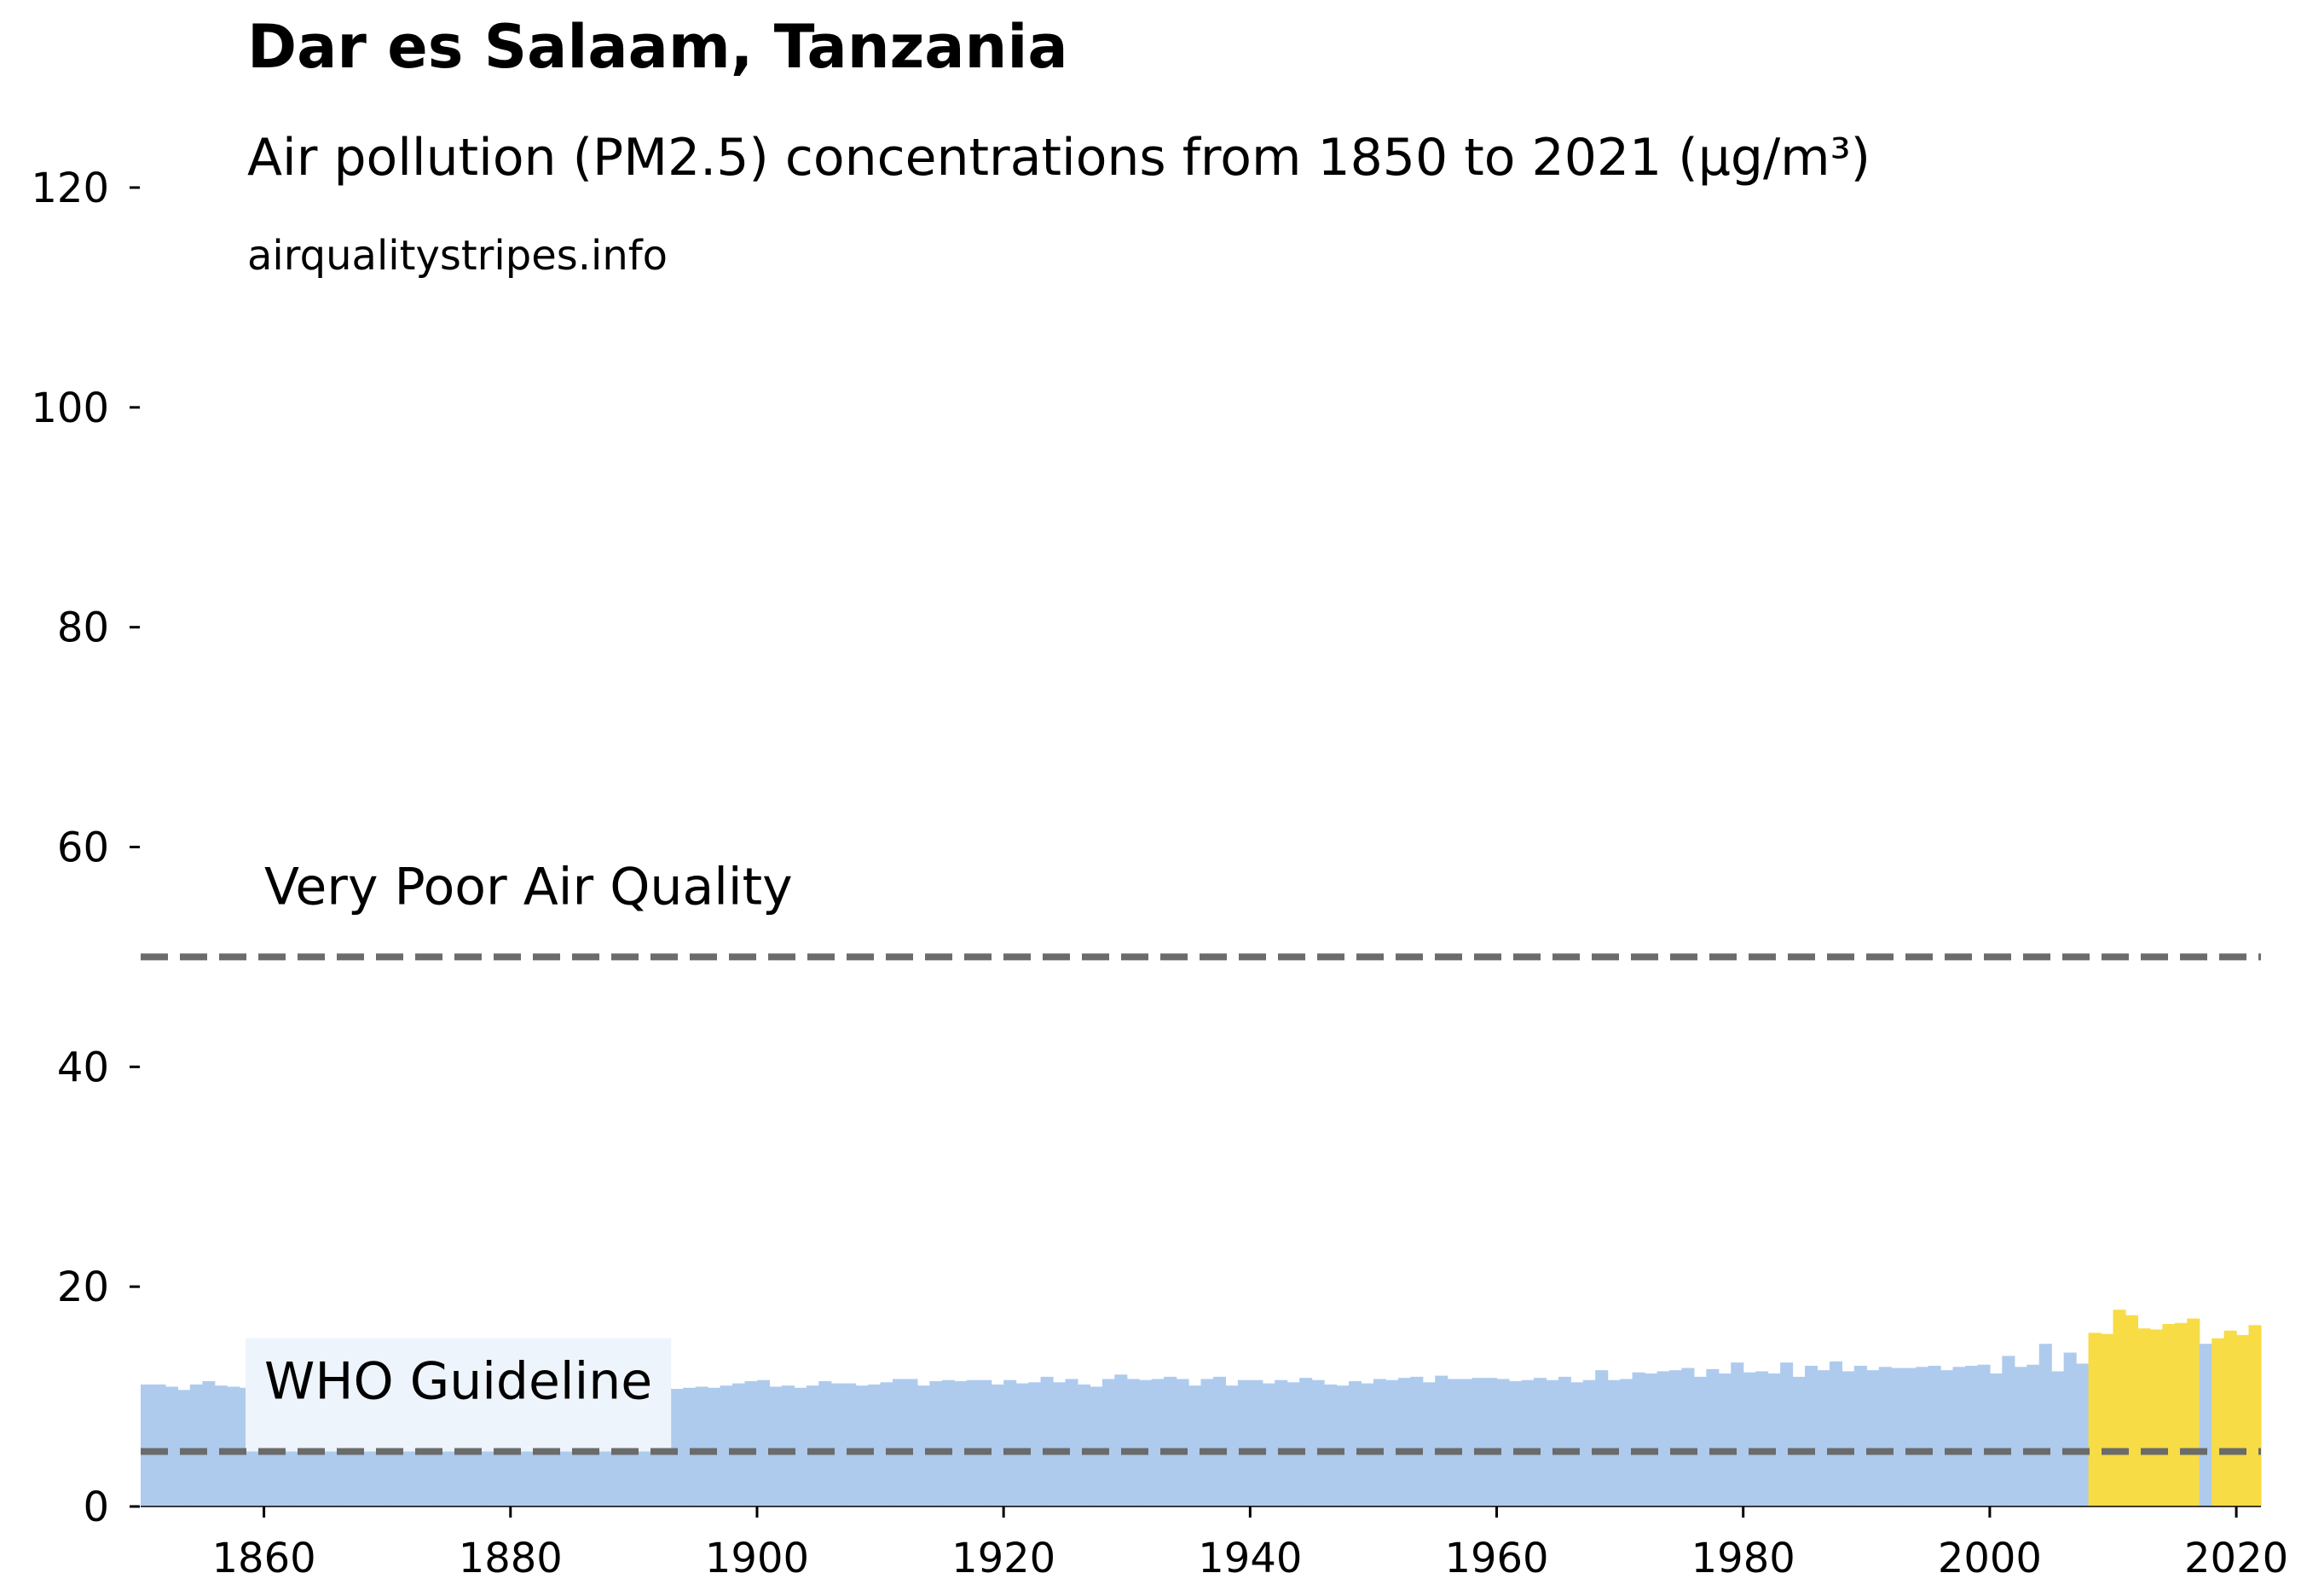  Describe the element at coordinates (1133, 1442) in the screenshot. I see `bar-1930` at that location.